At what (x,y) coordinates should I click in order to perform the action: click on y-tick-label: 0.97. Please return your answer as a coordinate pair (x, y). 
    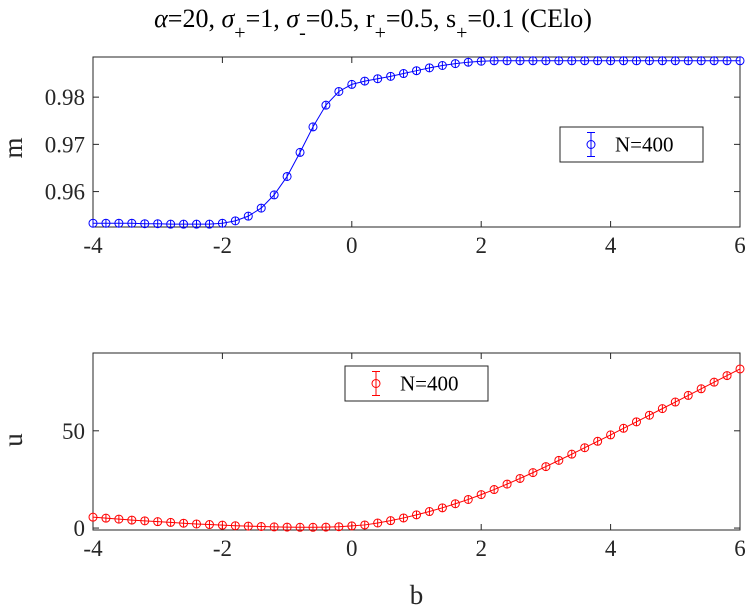
    Looking at the image, I should click on (65, 144).